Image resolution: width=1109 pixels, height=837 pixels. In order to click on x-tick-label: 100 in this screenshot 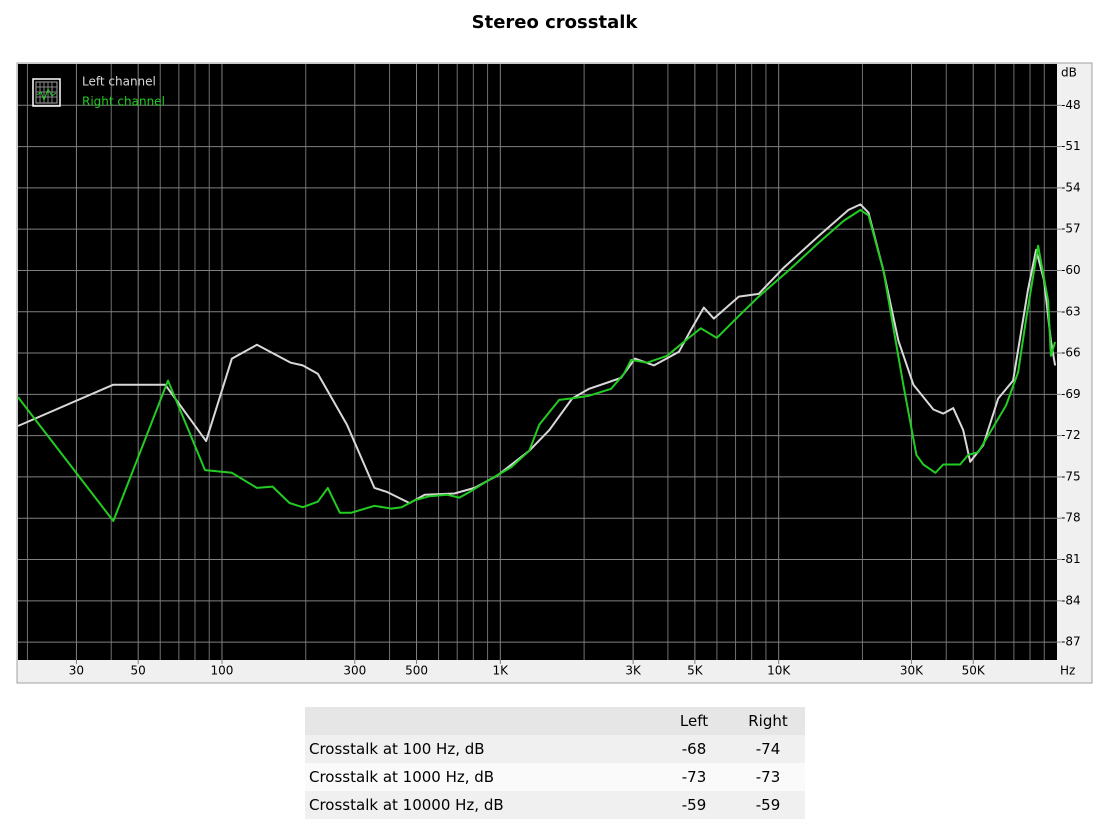, I will do `click(222, 671)`.